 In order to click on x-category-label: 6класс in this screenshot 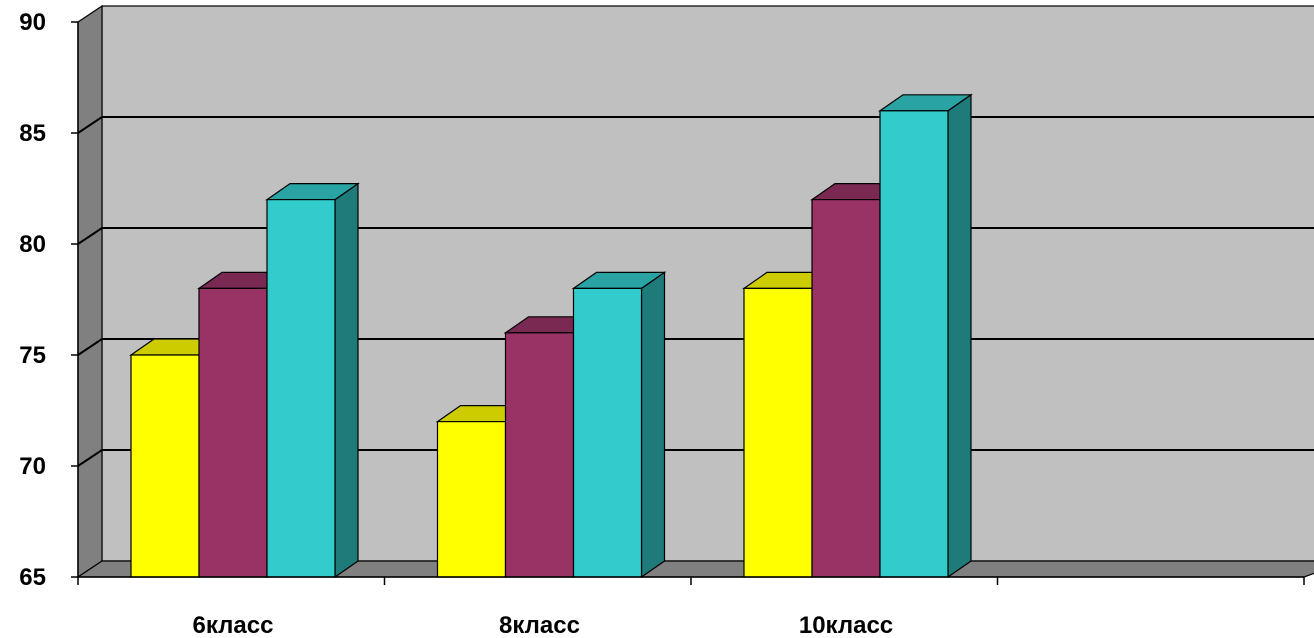, I will do `click(233, 625)`.